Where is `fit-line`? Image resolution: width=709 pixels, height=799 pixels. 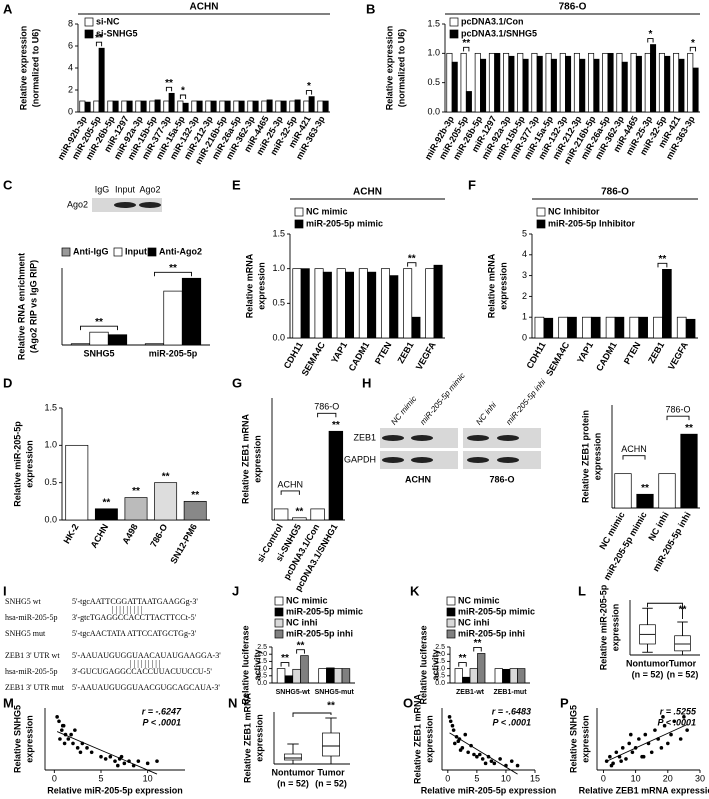 fit-line is located at coordinates (647, 743).